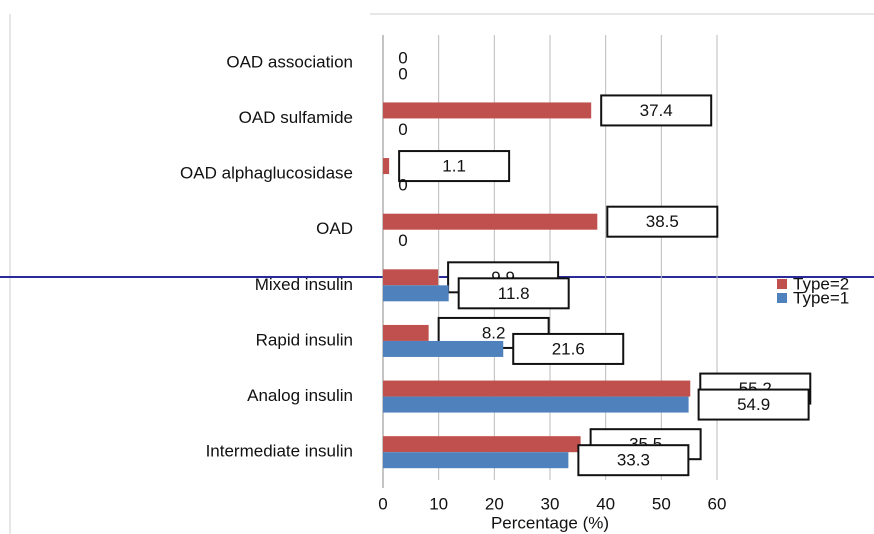  I want to click on data-label: 8.2, so click(494, 332).